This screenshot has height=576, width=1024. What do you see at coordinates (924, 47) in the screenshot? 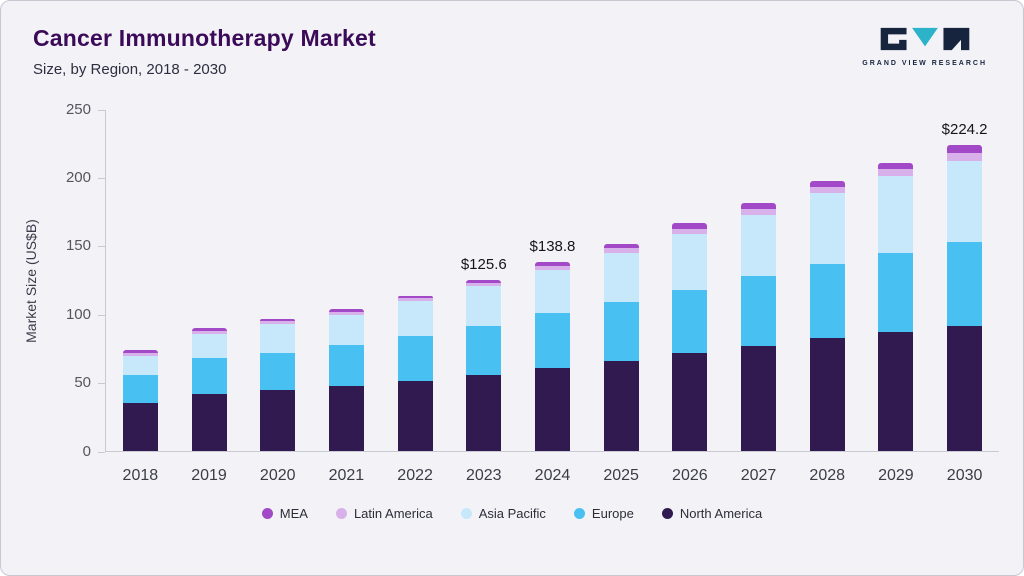
I see `gvr-logo: GRAND VIEW RESEARCH` at bounding box center [924, 47].